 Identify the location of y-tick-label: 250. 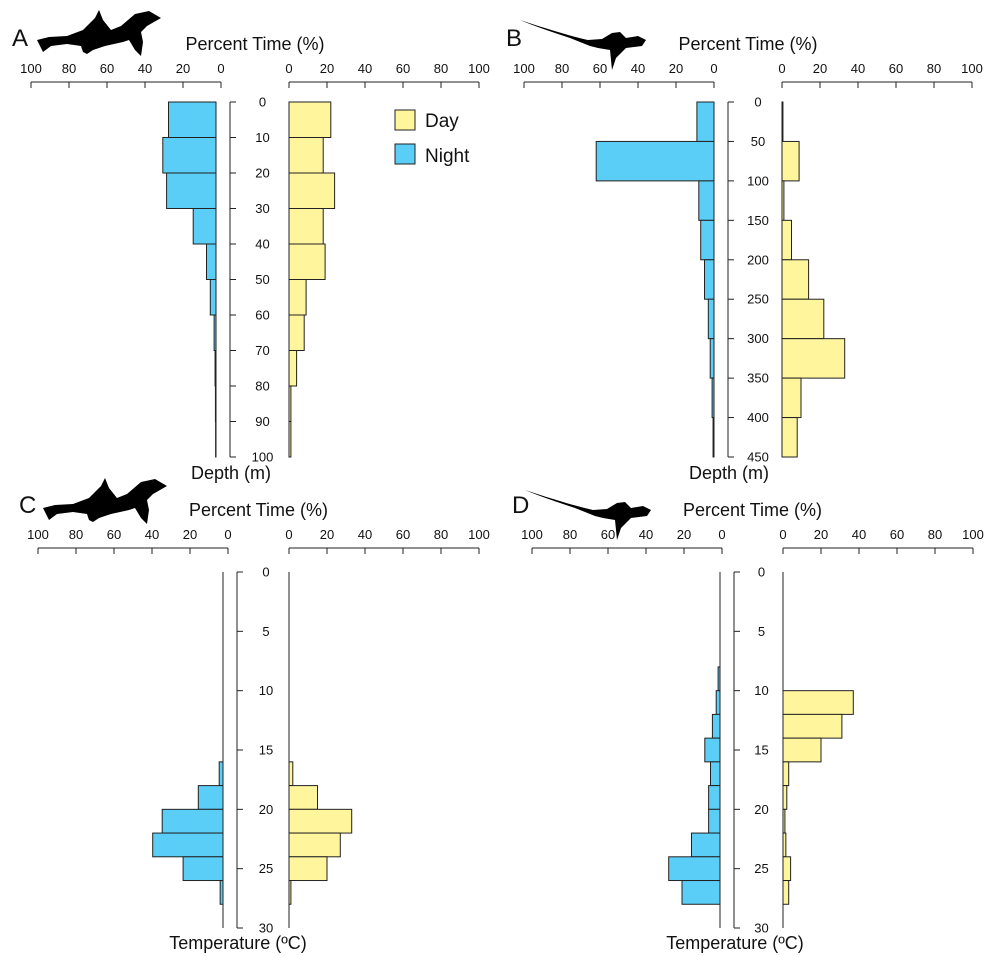
(758, 299).